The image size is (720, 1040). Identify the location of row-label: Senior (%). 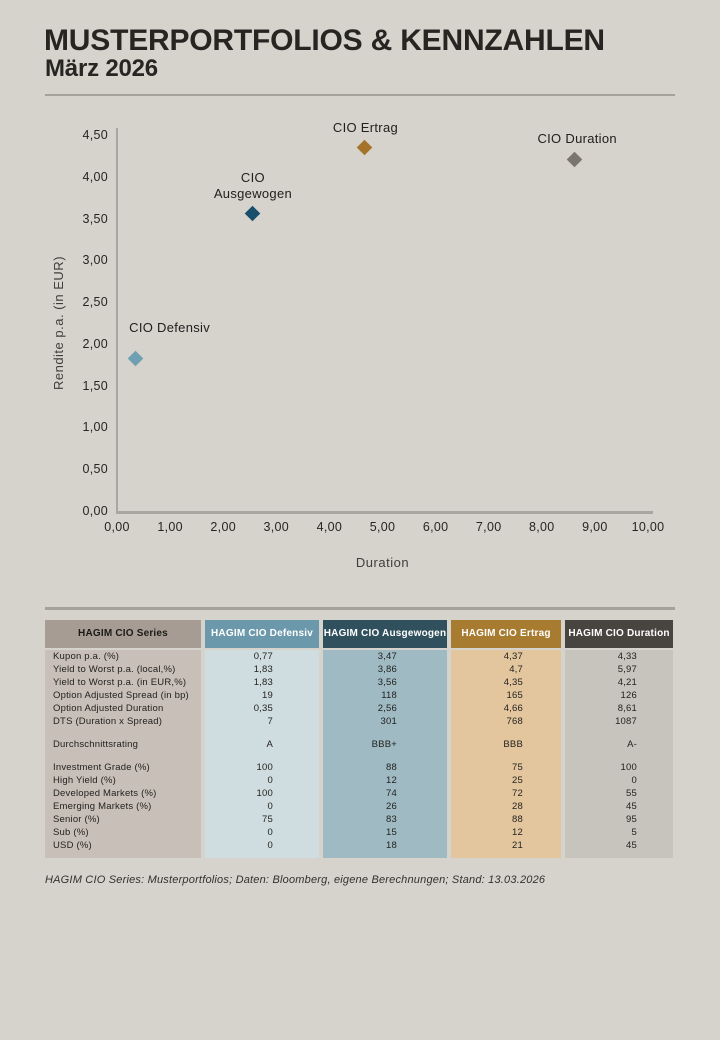
(123, 819).